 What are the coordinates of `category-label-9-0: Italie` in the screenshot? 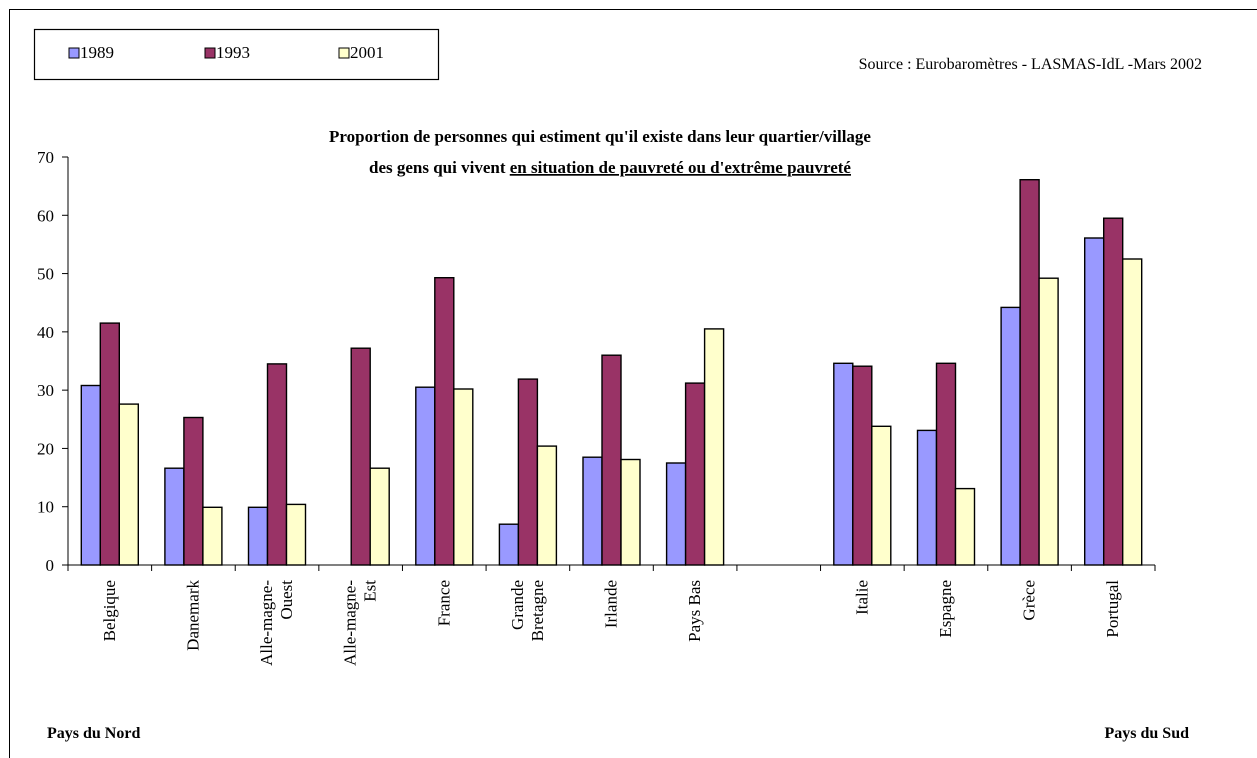 It's located at (861, 597).